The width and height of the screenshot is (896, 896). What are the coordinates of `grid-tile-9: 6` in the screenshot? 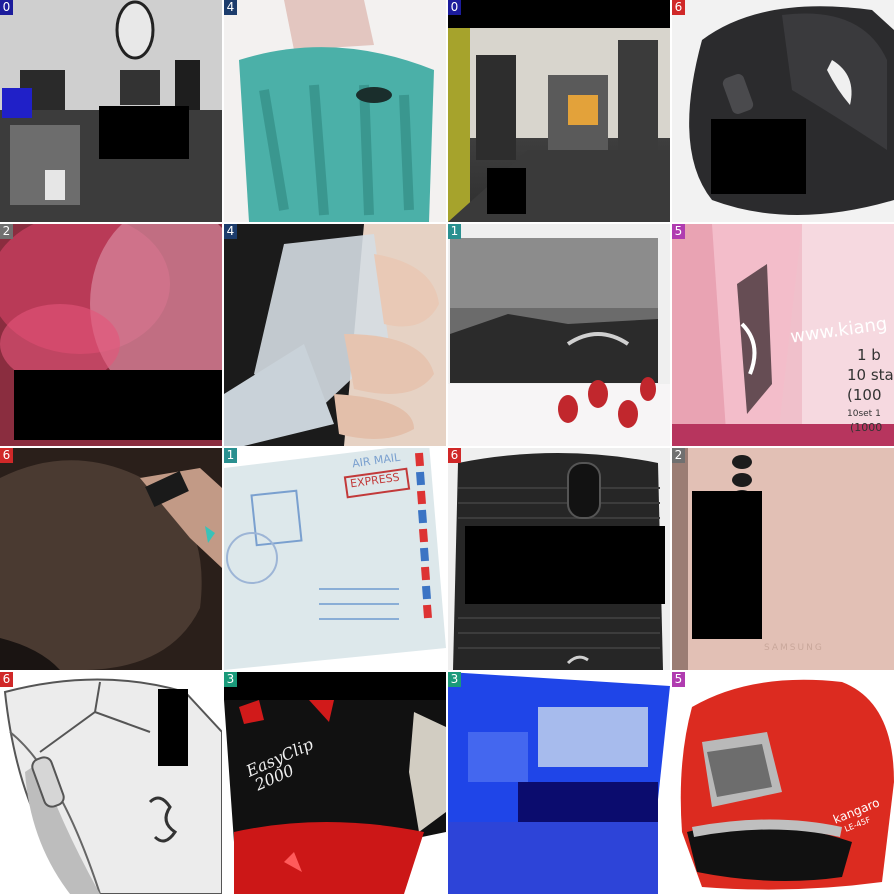 It's located at (111, 559).